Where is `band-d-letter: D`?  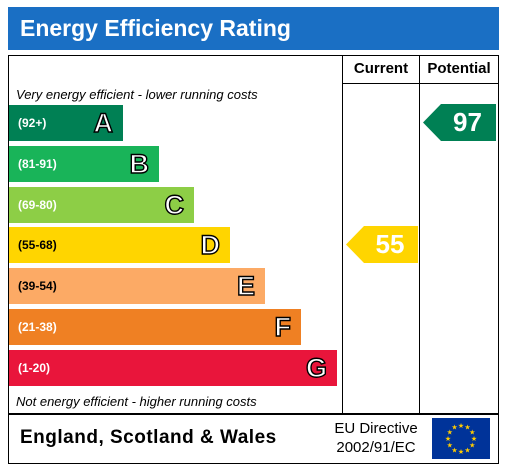
band-d-letter: D is located at coordinates (211, 245).